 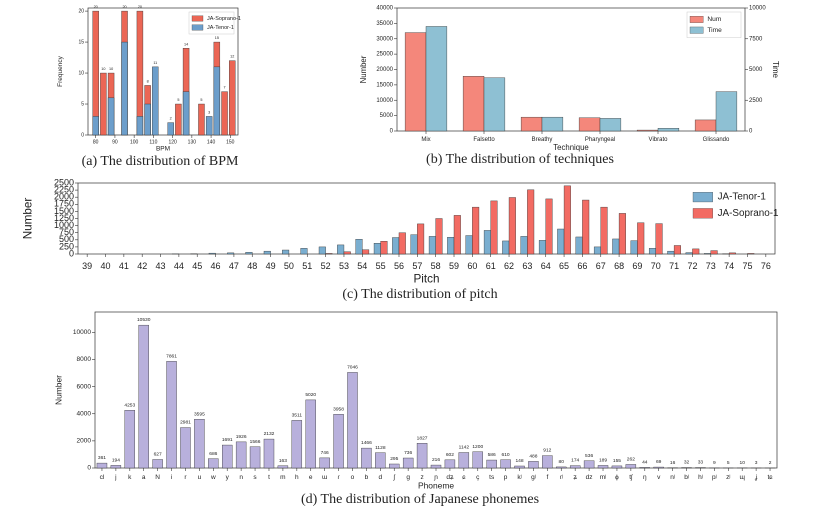 What do you see at coordinates (148, 81) in the screenshot?
I see `bar-label: 8` at bounding box center [148, 81].